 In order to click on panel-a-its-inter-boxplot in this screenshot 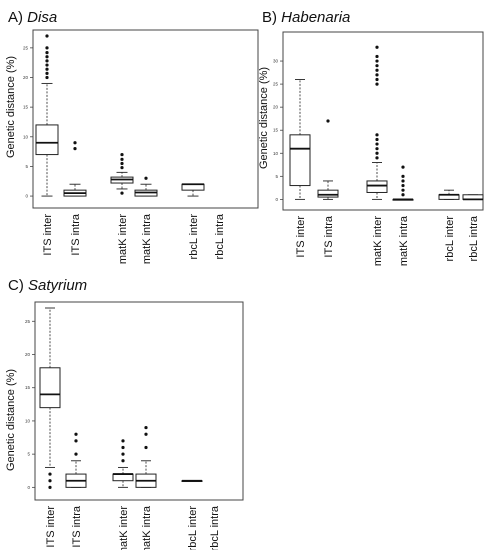, I will do `click(47, 115)`.